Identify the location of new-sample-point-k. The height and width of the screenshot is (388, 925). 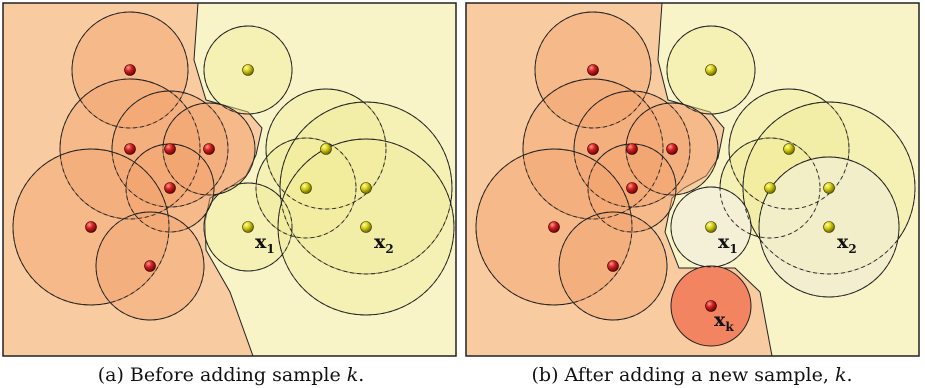
(711, 306).